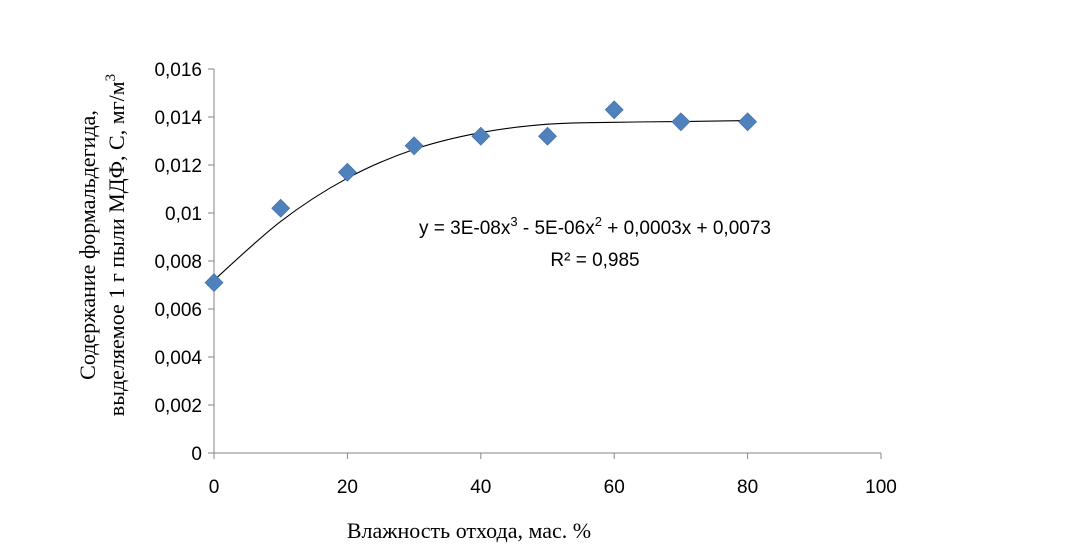 The height and width of the screenshot is (555, 1071). I want to click on y-tick-label: 0,016, so click(178, 70).